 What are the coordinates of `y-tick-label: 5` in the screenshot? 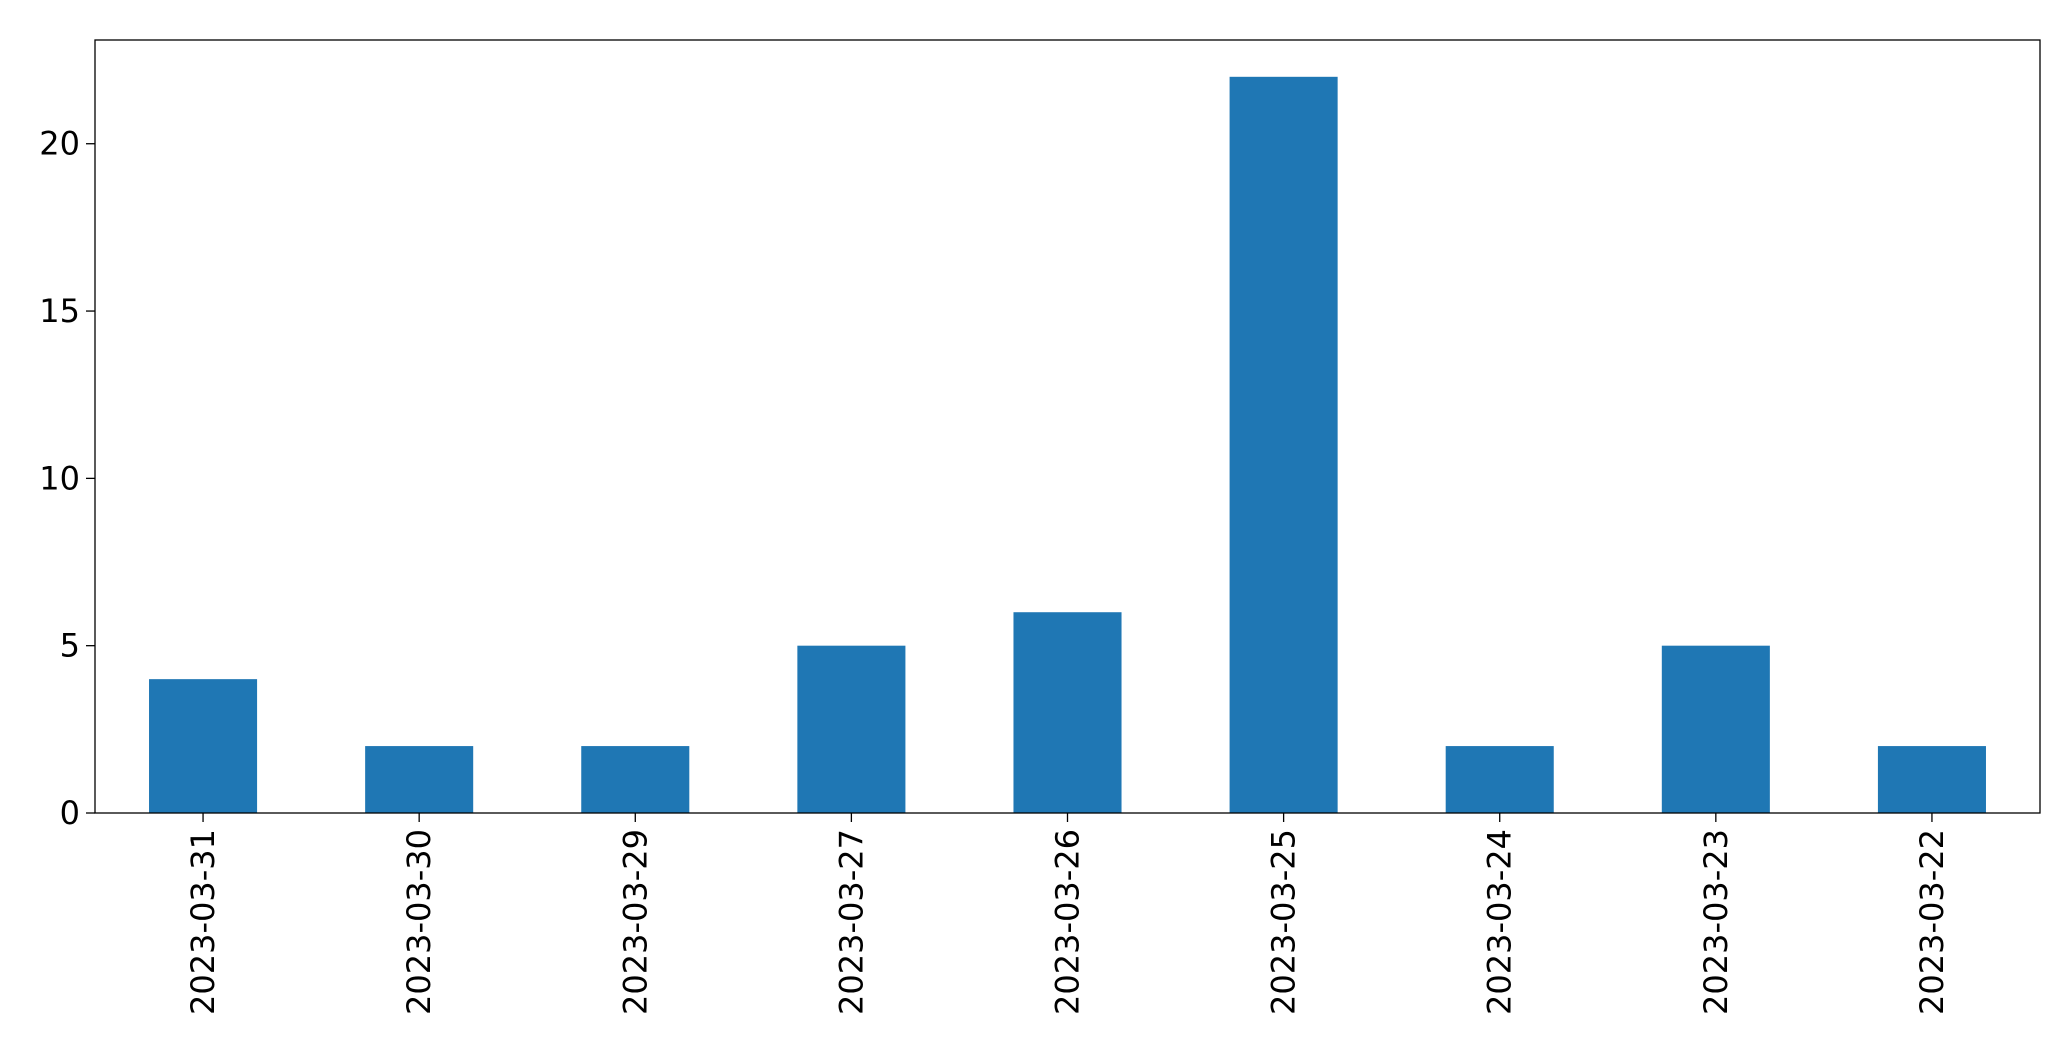 It's located at (70, 646).